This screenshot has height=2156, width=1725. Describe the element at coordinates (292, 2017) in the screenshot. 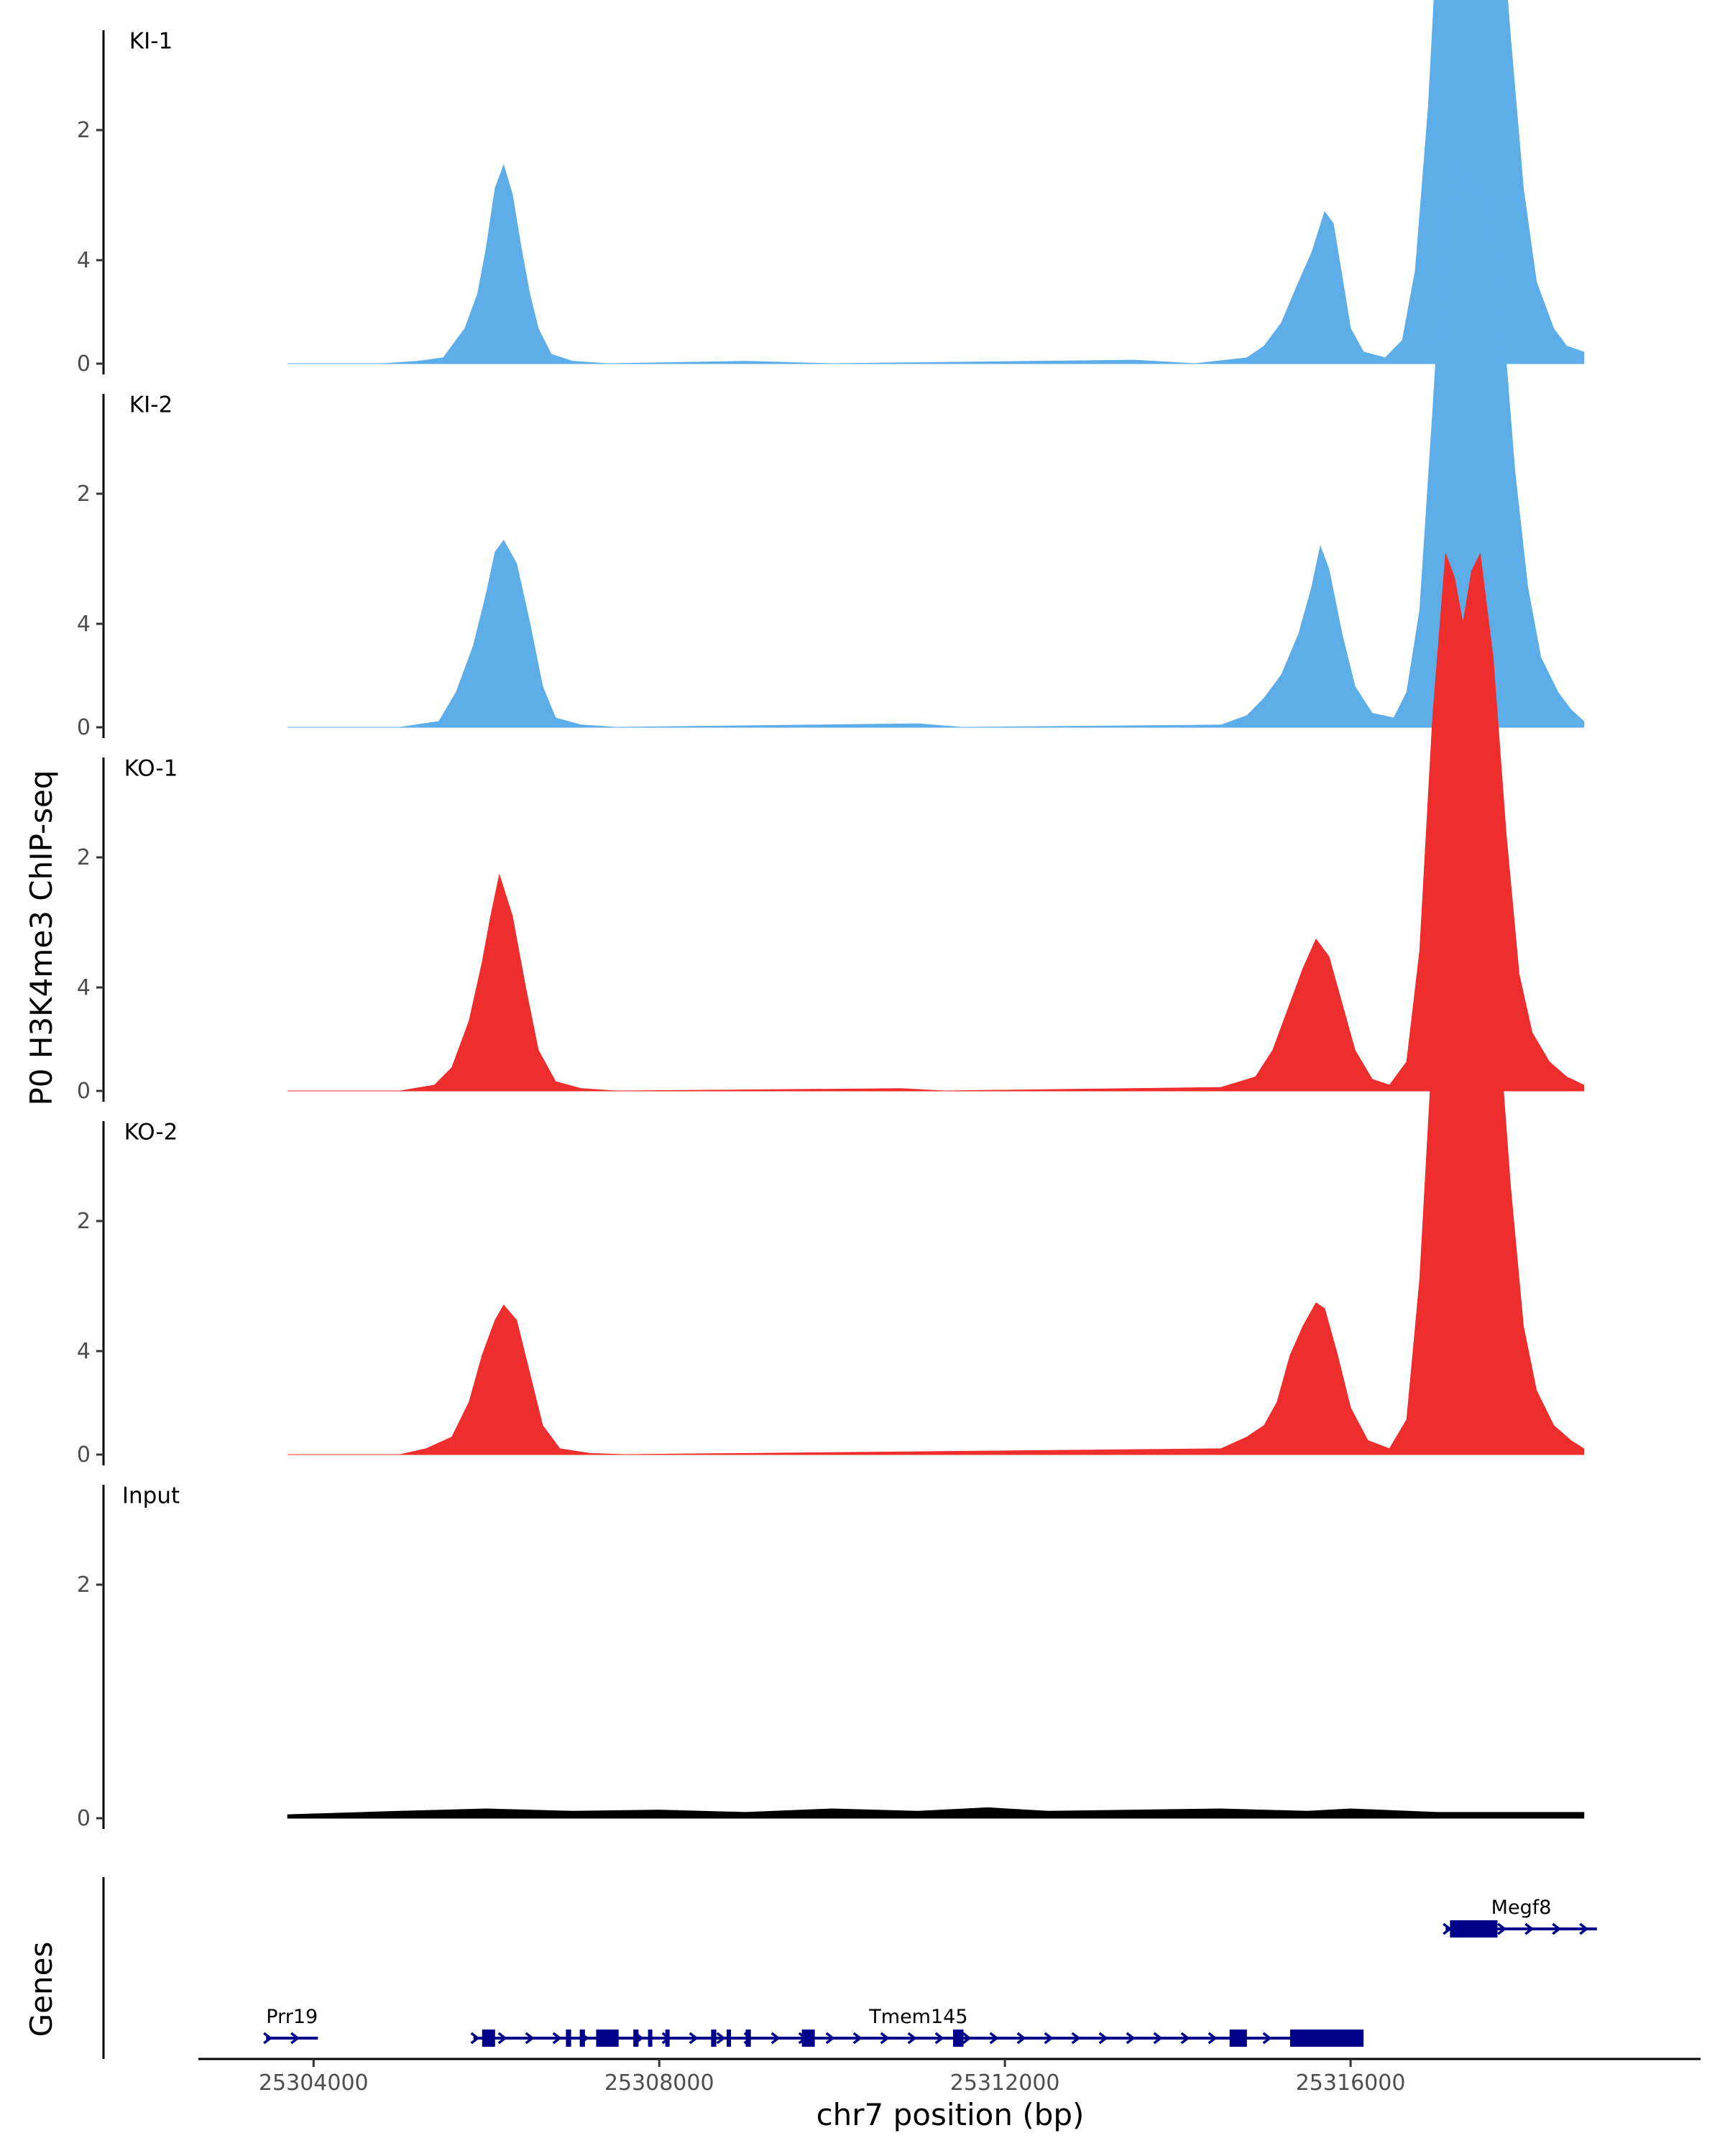

I see `gene-label-prr19: Prr19` at that location.